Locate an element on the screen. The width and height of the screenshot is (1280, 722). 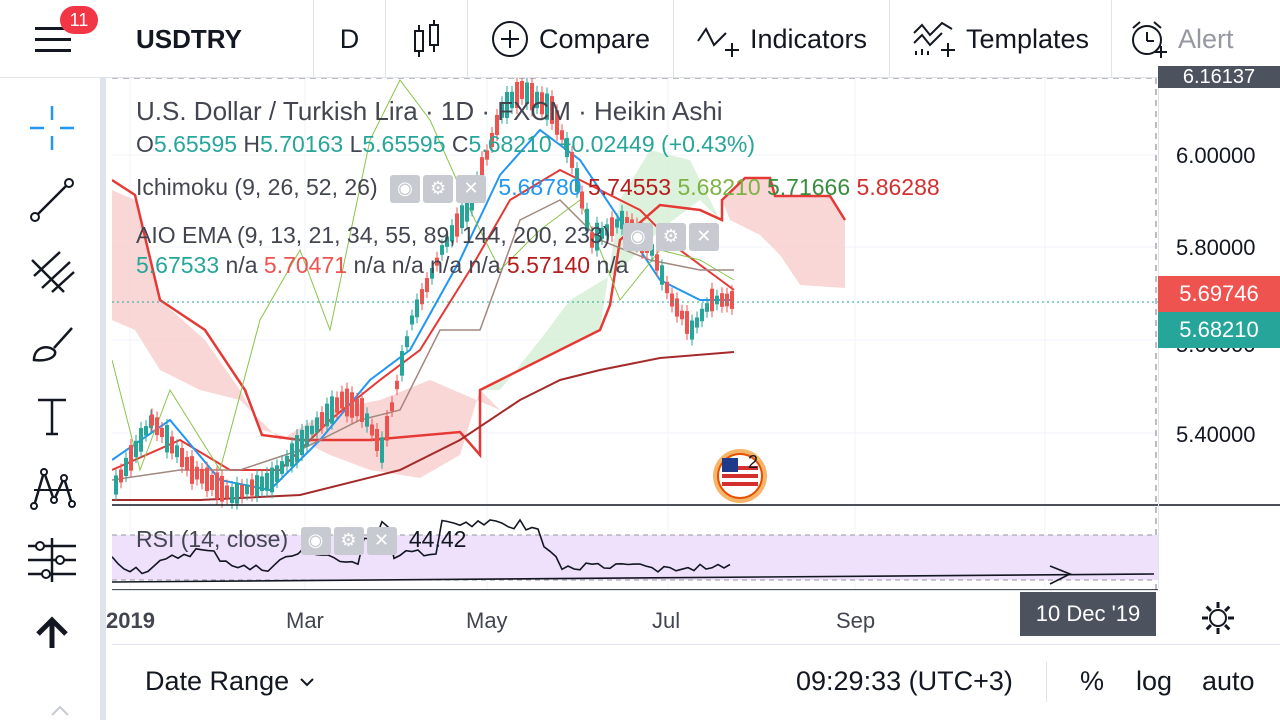
us-flag-icon is located at coordinates (740, 476).